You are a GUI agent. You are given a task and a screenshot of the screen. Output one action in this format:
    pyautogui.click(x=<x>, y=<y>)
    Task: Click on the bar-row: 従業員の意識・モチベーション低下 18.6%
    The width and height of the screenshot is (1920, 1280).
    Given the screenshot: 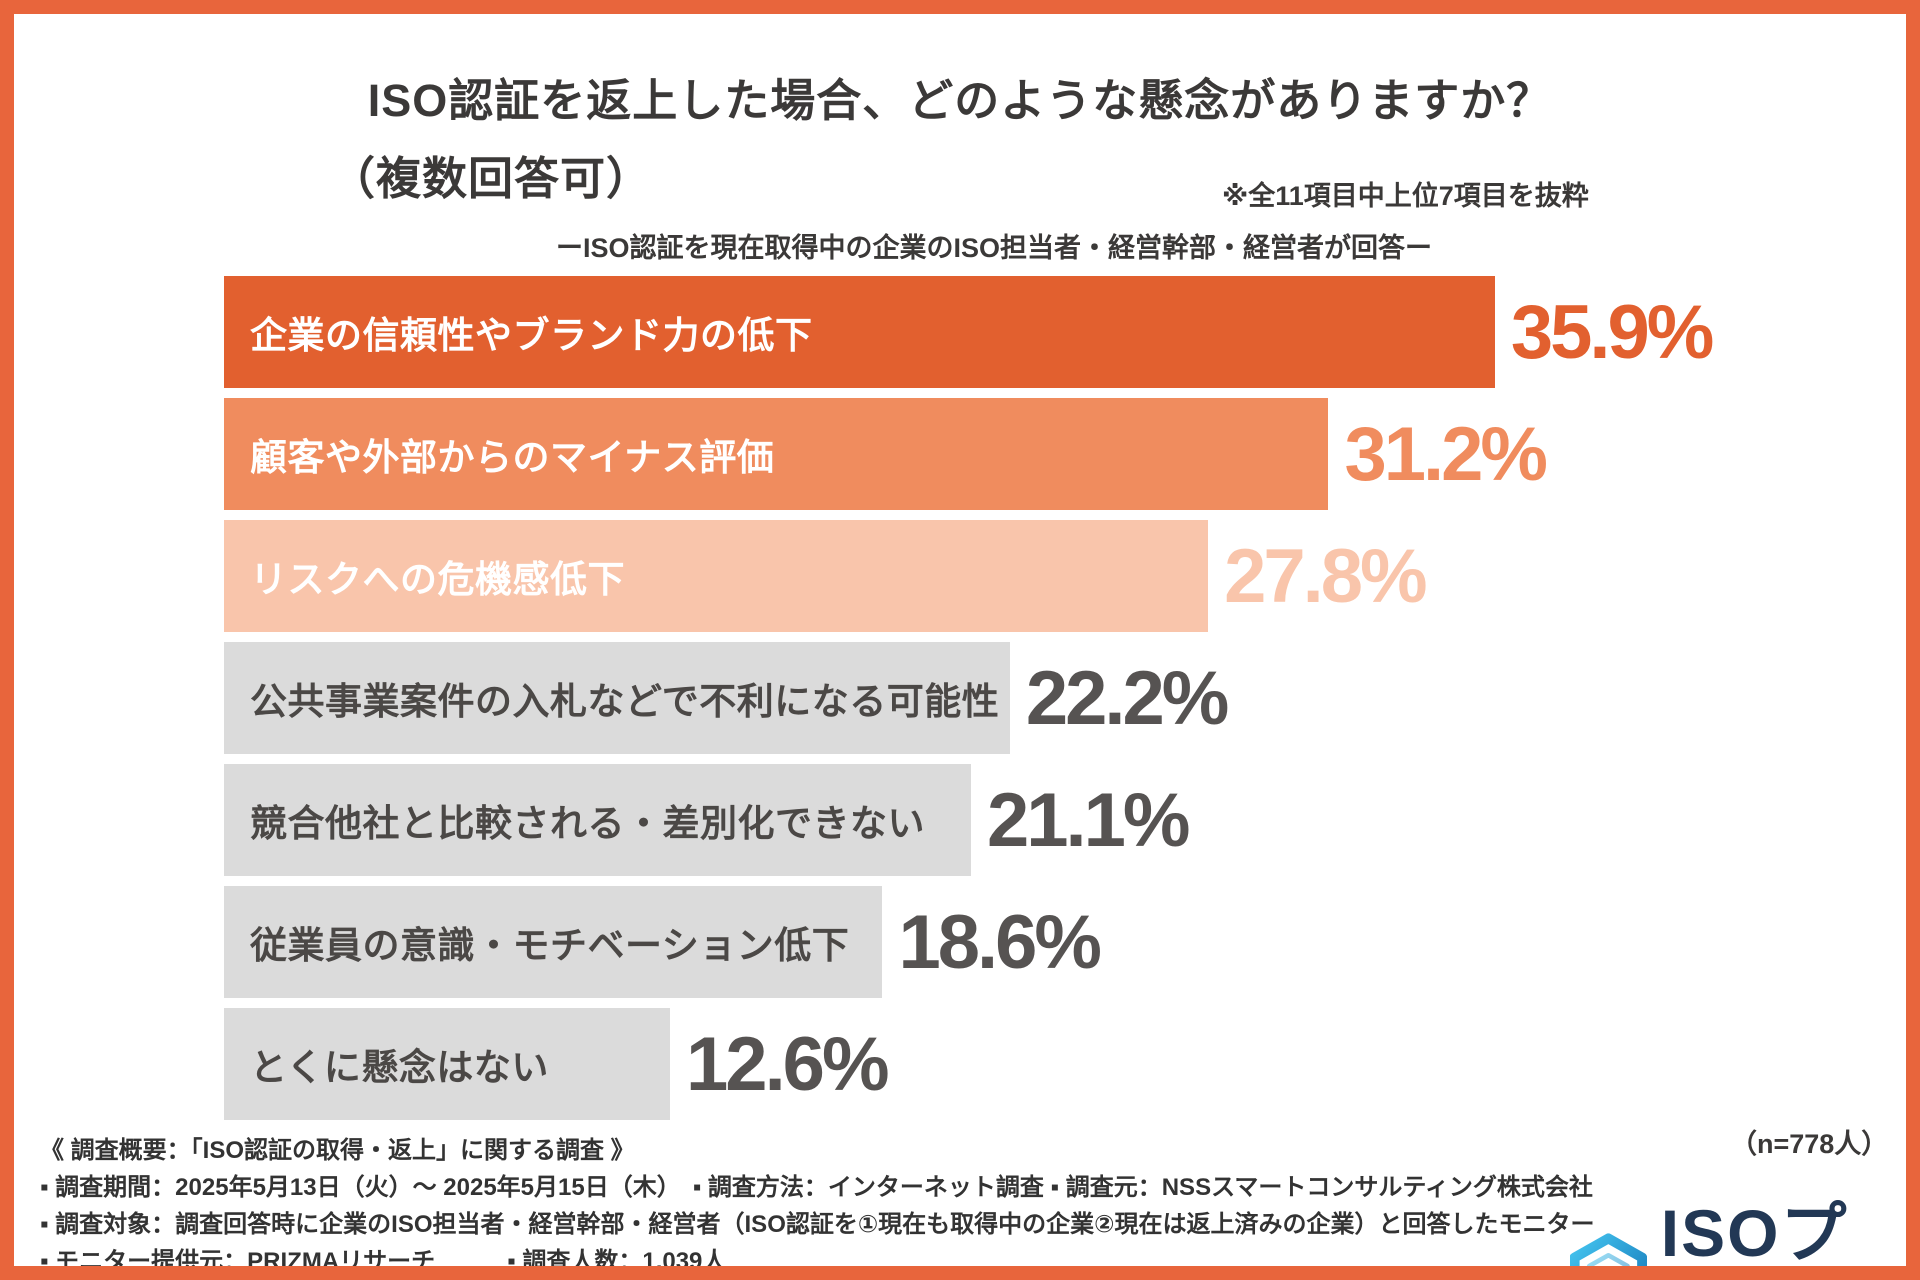 What is the action you would take?
    pyautogui.click(x=967, y=942)
    